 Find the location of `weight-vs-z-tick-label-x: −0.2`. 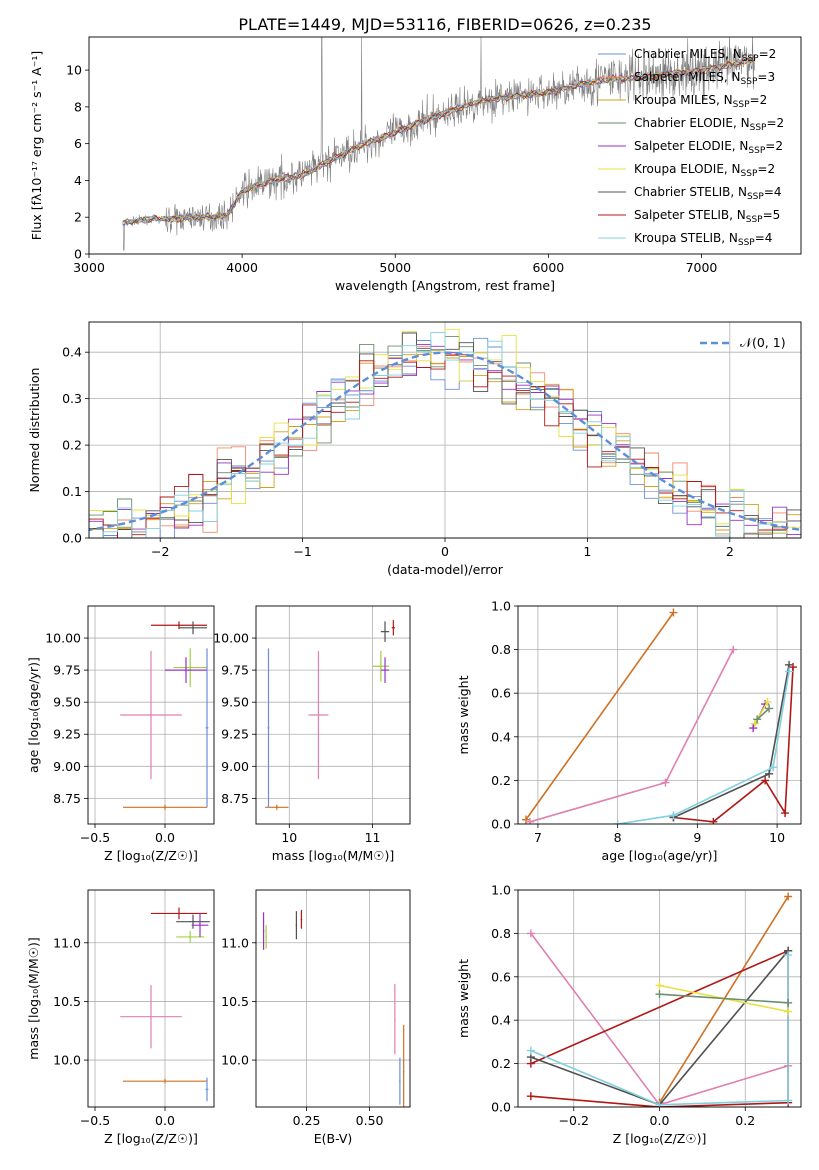

weight-vs-z-tick-label-x: −0.2 is located at coordinates (574, 1120).